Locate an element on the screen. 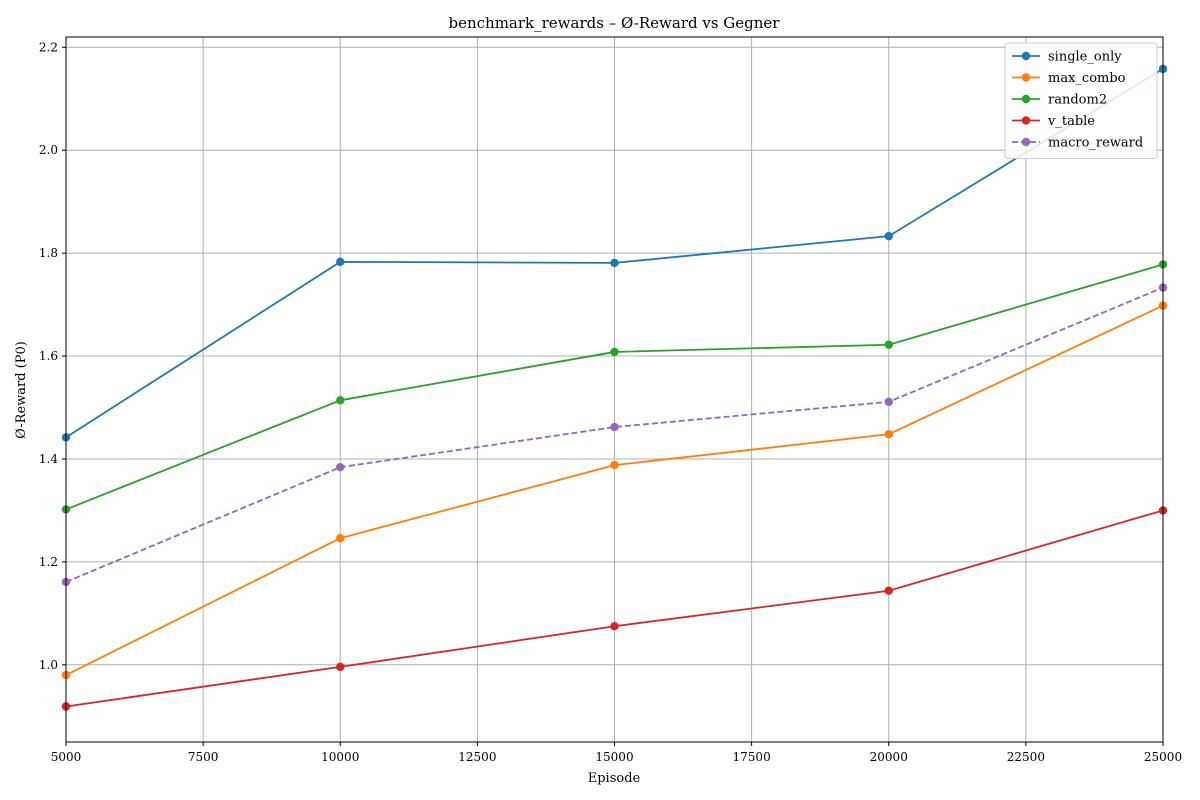 This screenshot has width=1200, height=800. x-tick-label: 5000 is located at coordinates (66, 757).